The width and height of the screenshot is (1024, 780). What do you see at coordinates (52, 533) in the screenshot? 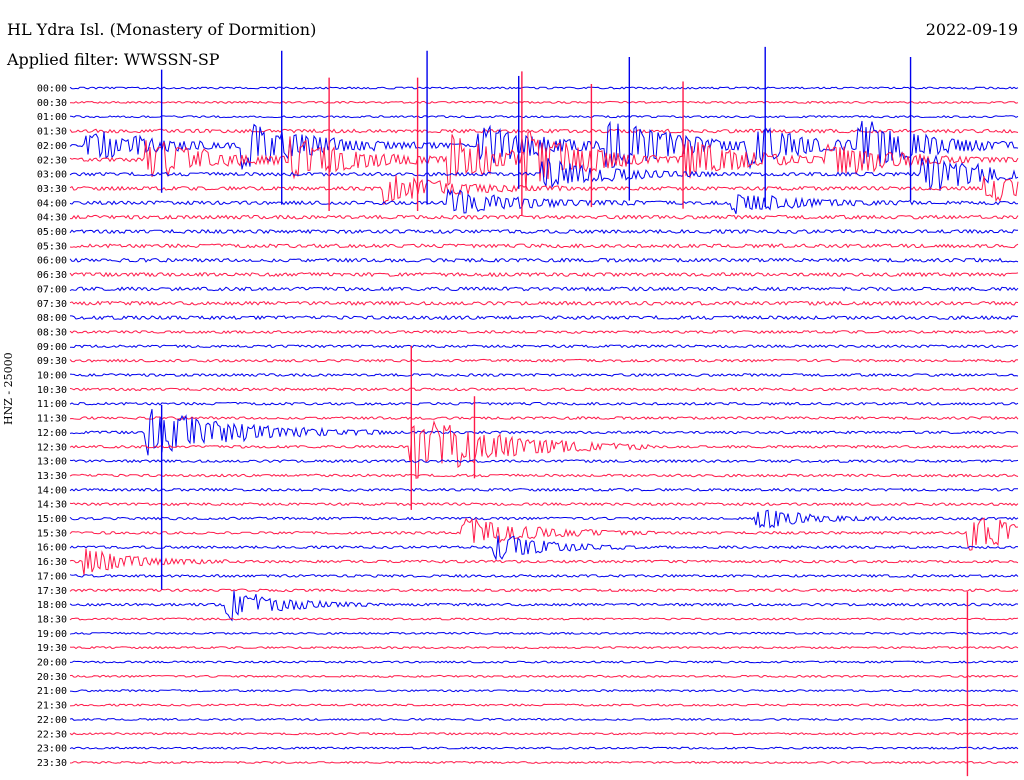
I see `row-time-label: 15:30` at bounding box center [52, 533].